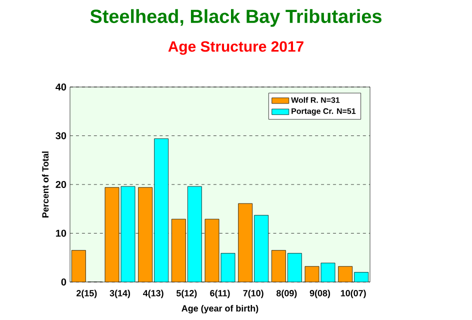 This screenshot has height=320, width=472. Describe the element at coordinates (186, 294) in the screenshot. I see `x-tick-label: 5(12)` at that location.